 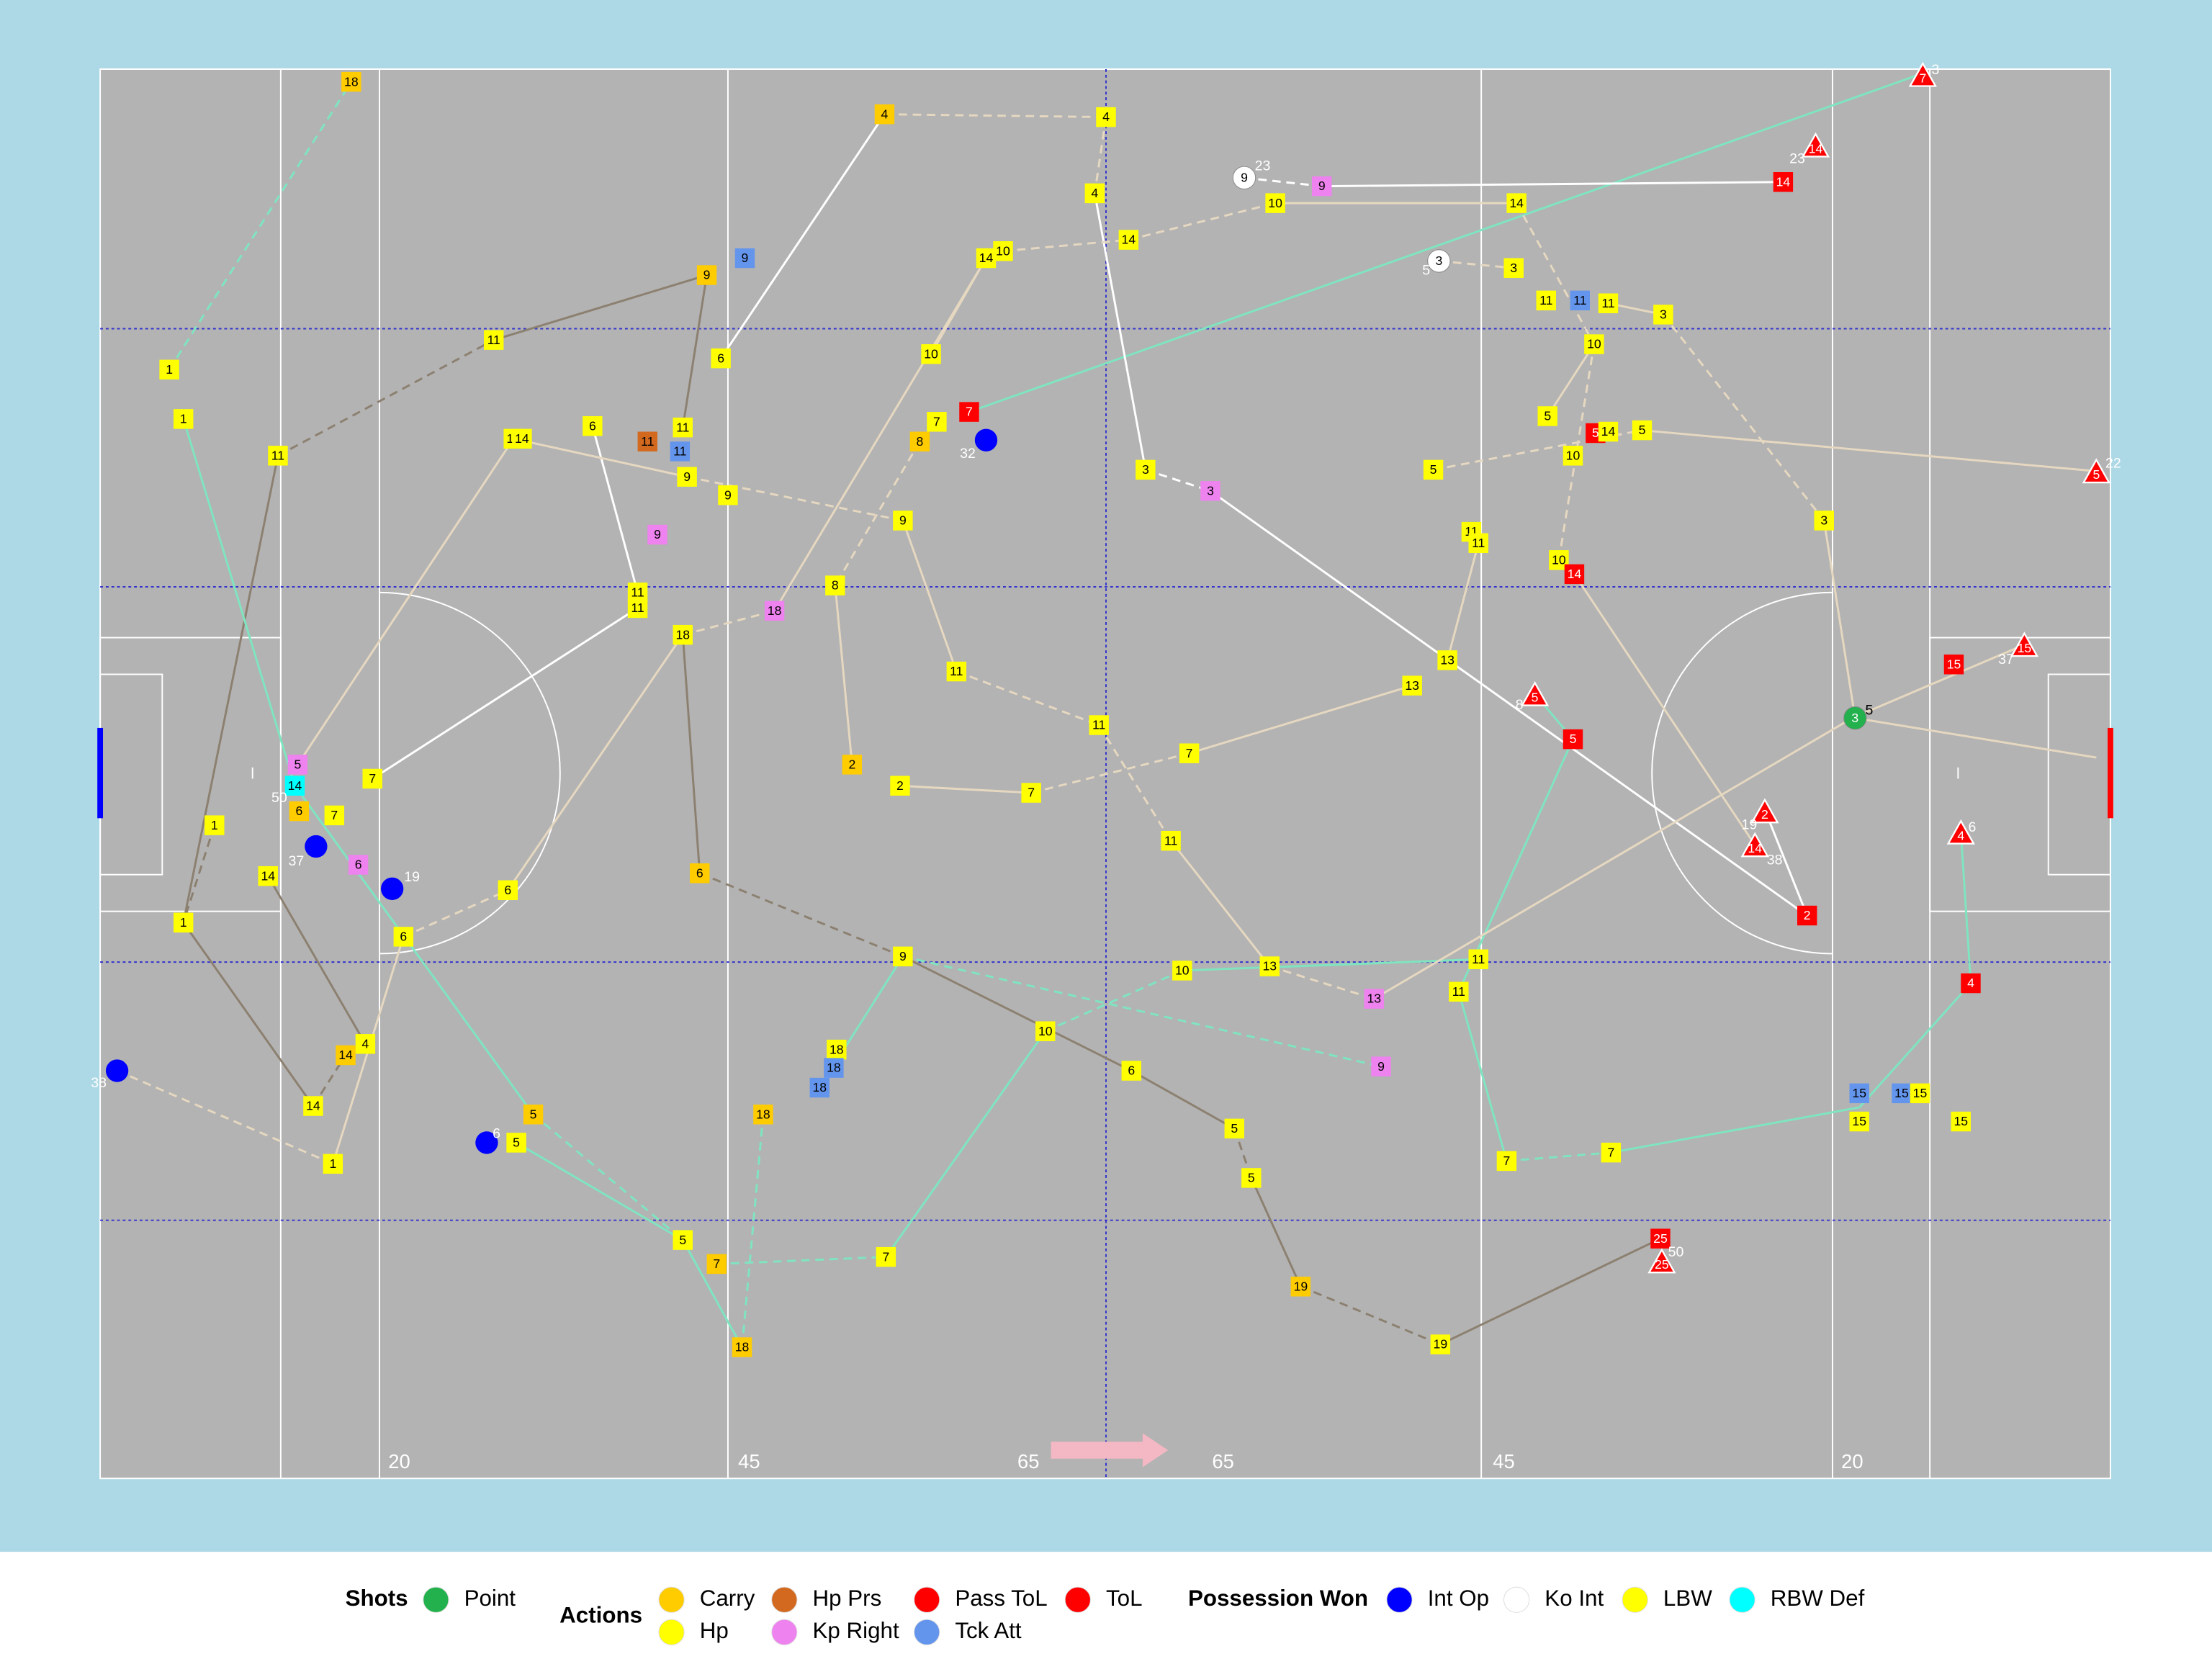 What do you see at coordinates (1145, 470) in the screenshot?
I see `marker-label: 3` at bounding box center [1145, 470].